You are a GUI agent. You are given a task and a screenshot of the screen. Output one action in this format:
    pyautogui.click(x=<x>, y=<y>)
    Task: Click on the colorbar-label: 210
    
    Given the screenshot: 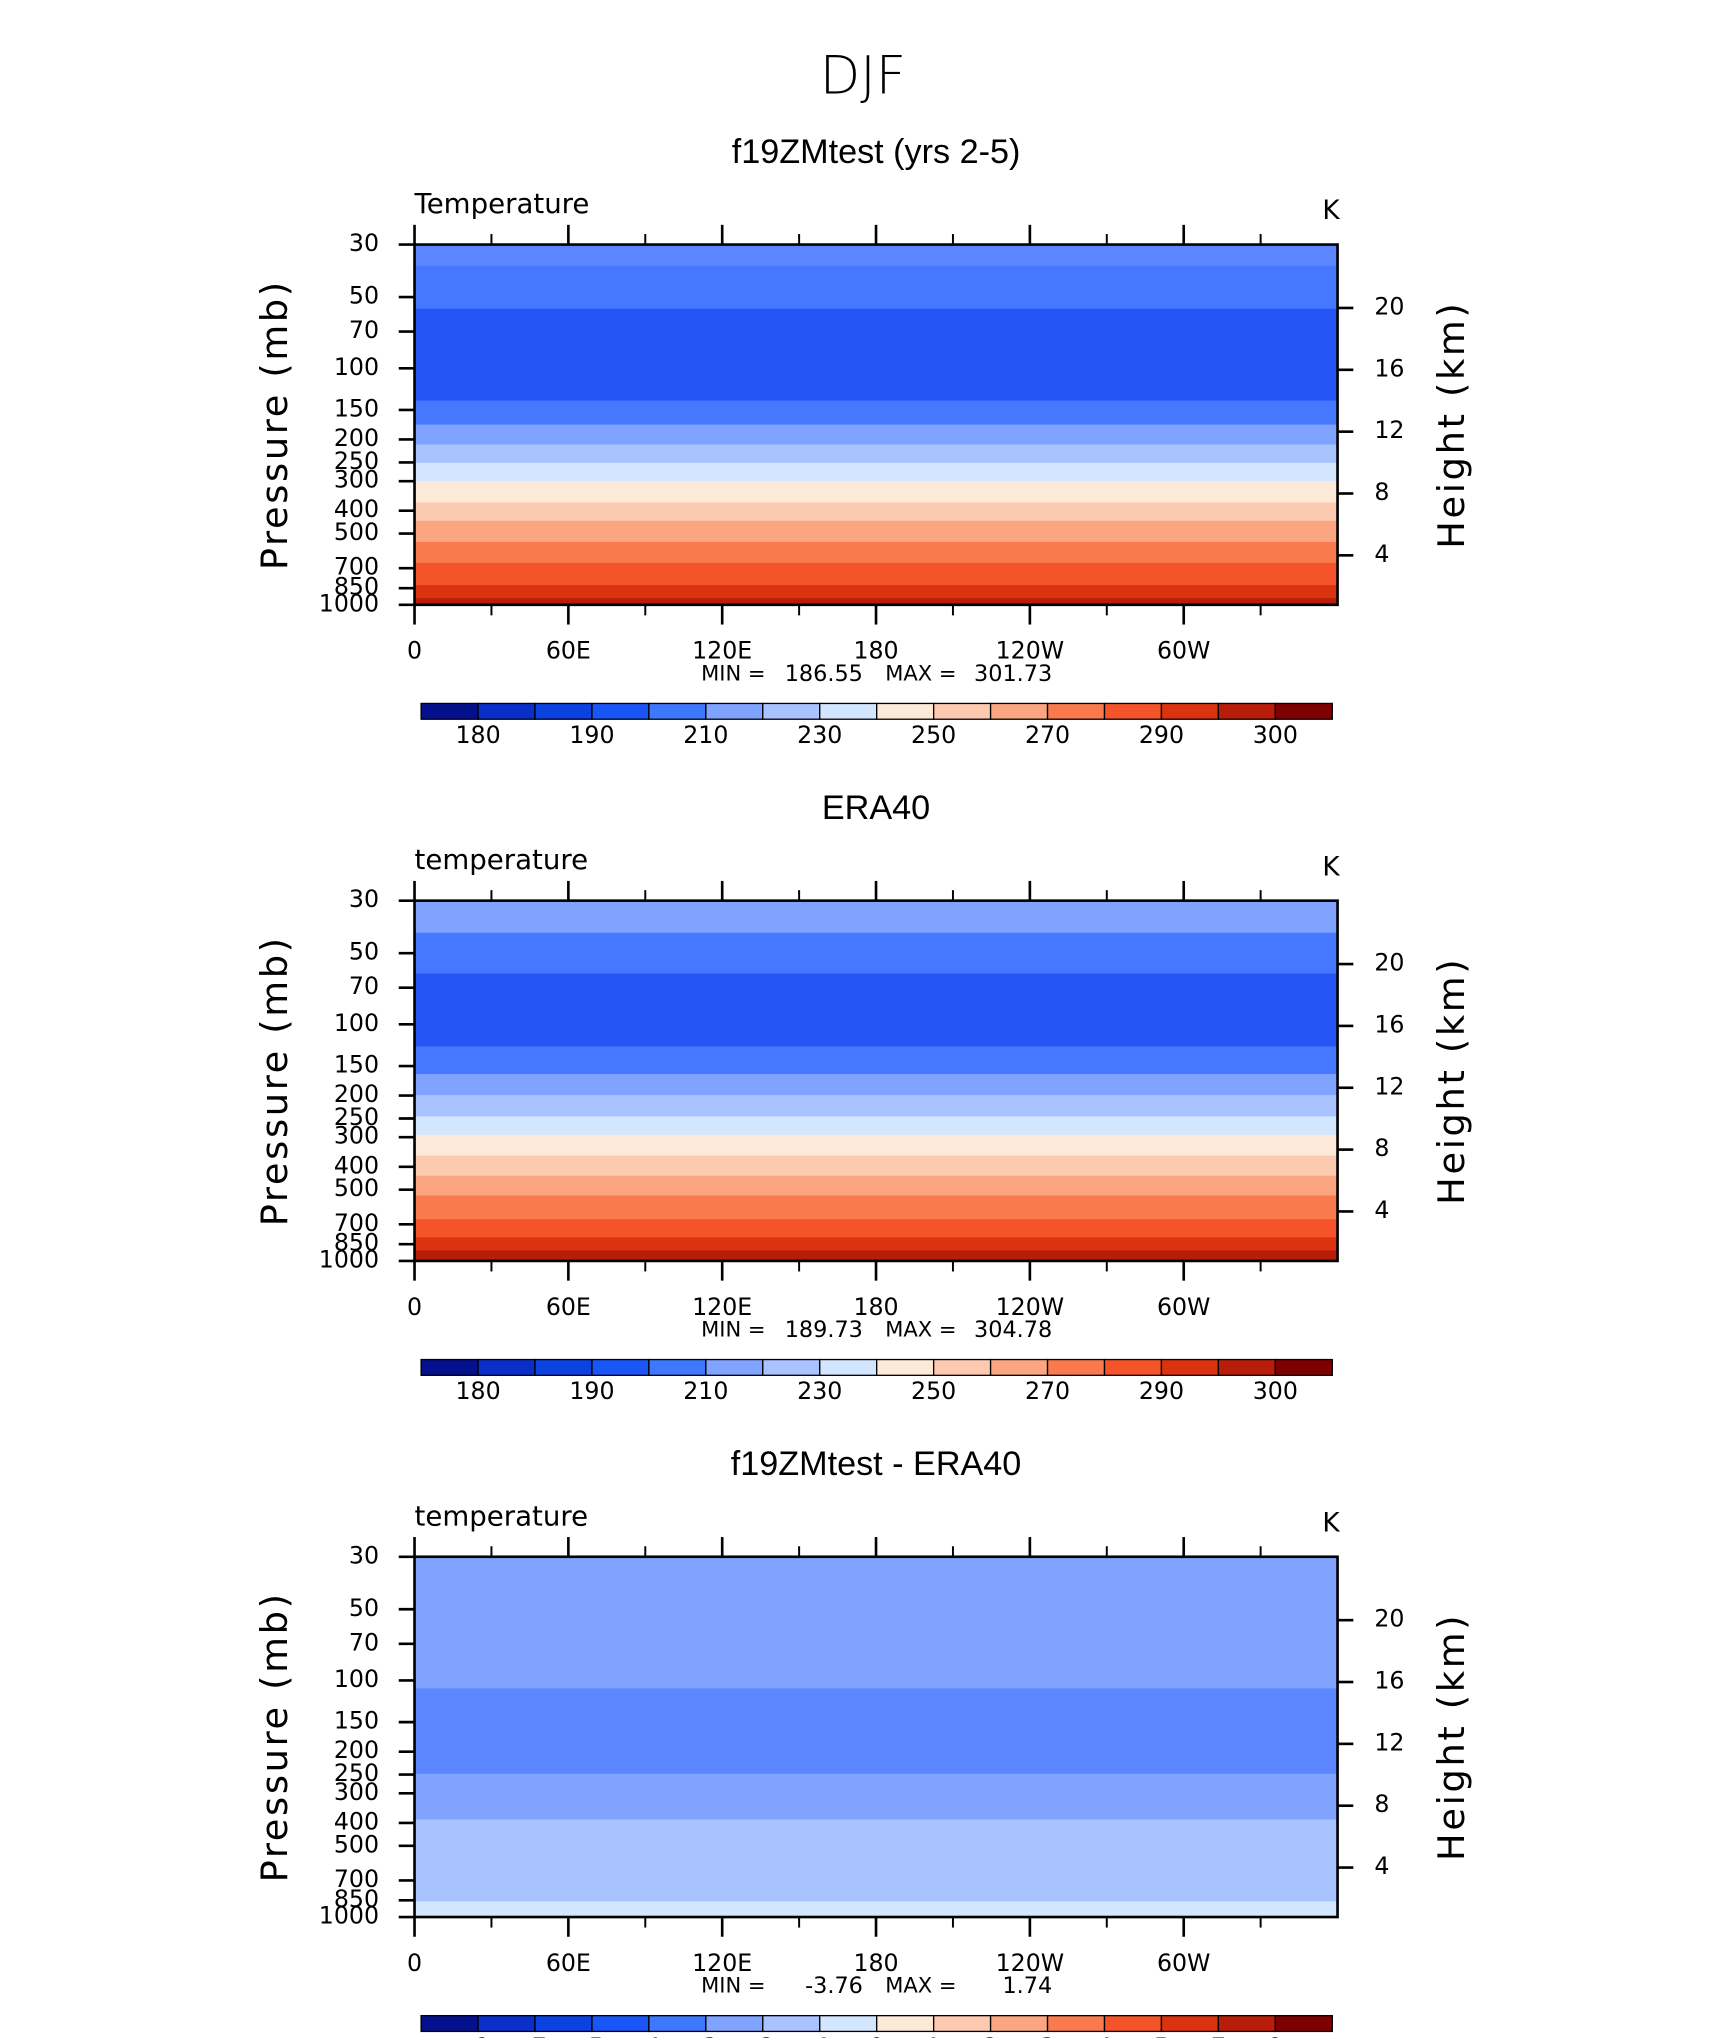 What is the action you would take?
    pyautogui.click(x=705, y=1391)
    